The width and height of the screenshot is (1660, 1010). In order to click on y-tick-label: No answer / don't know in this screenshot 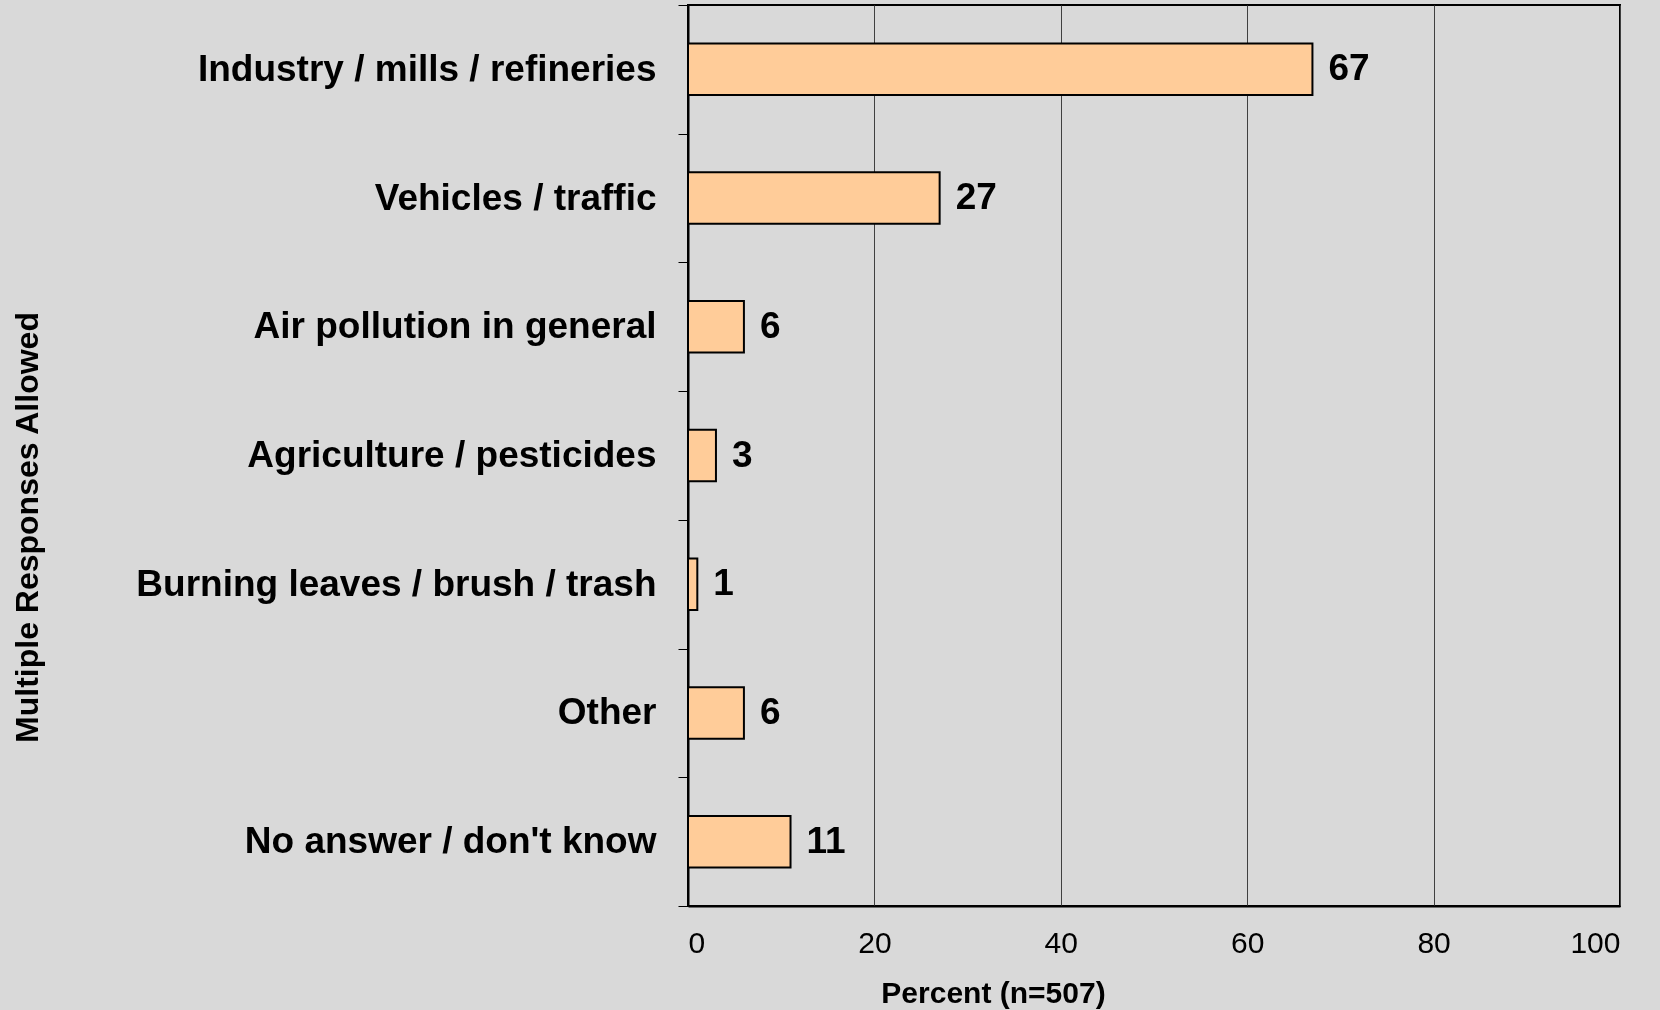, I will do `click(450, 841)`.